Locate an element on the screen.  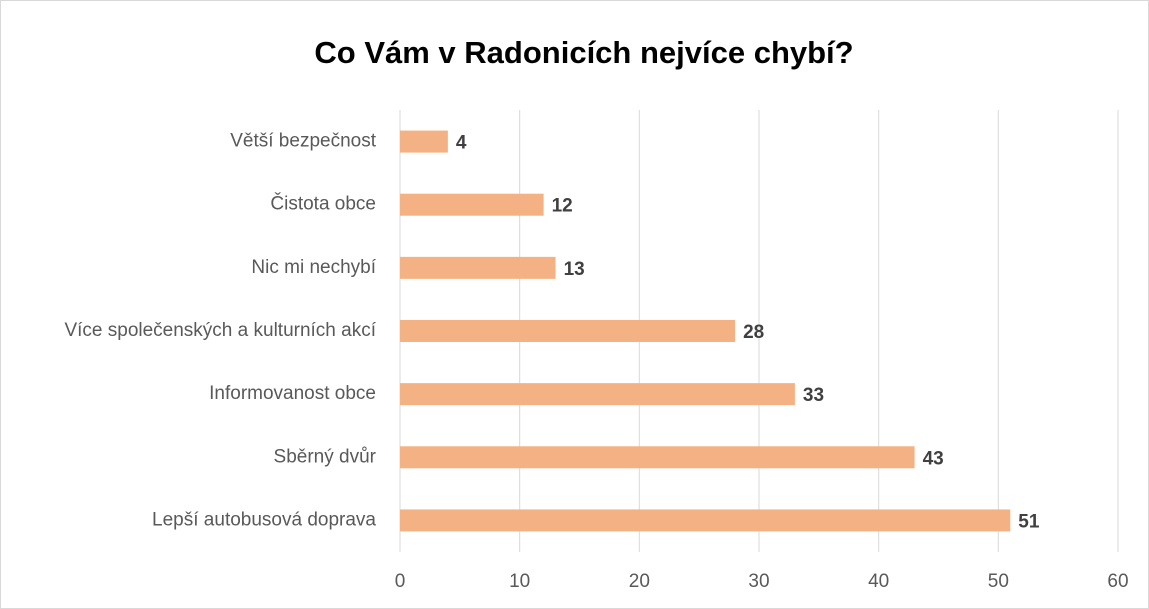
data-label: 4 is located at coordinates (461, 143).